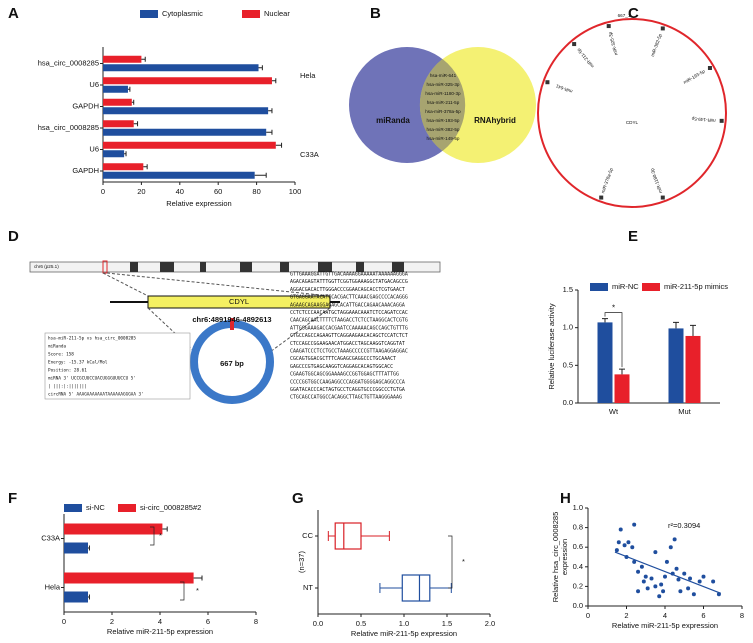 This screenshot has width=753, height=643. I want to click on venn-set-label: miRanda, so click(393, 120).